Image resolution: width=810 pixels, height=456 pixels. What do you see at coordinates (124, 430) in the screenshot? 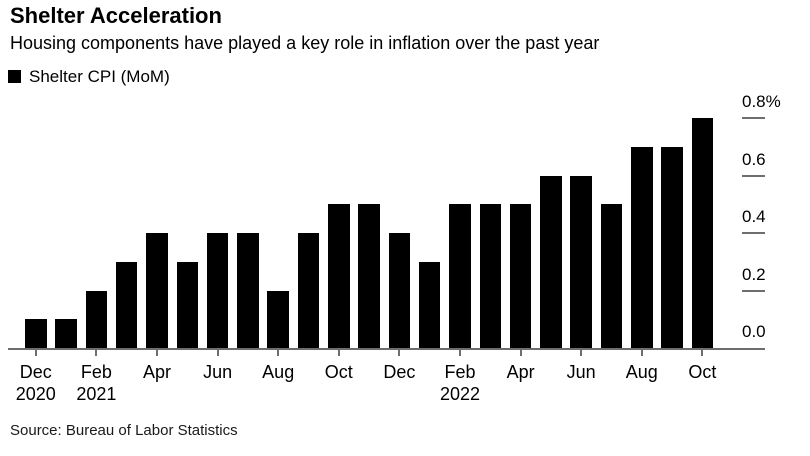
I see `source-note: Source: Bureau of Labor Statistics` at bounding box center [124, 430].